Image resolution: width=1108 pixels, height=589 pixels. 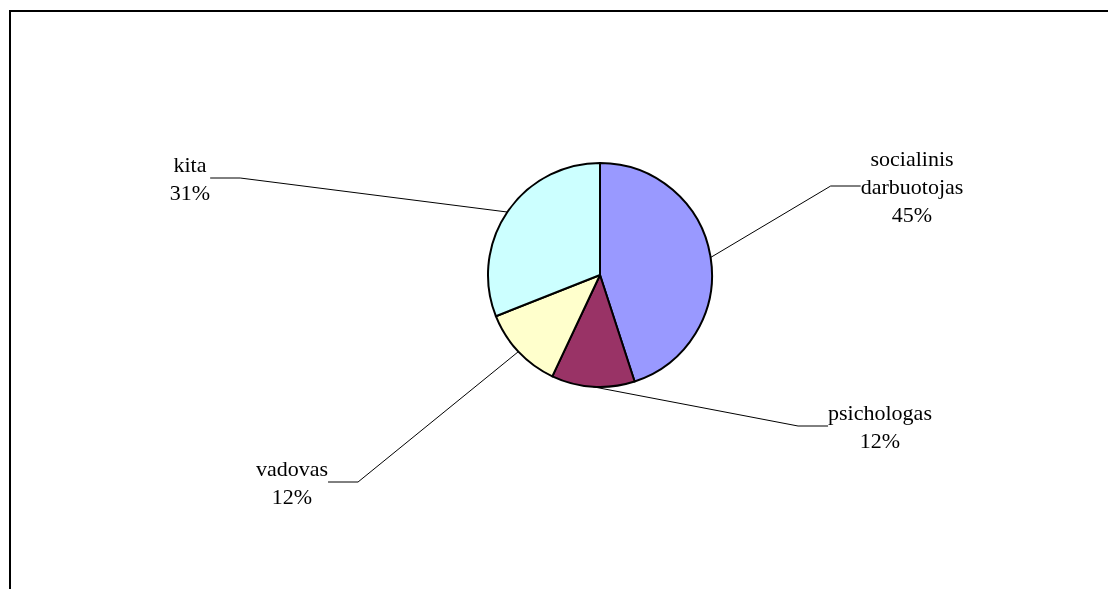 What do you see at coordinates (190, 164) in the screenshot?
I see `slice-label: kita` at bounding box center [190, 164].